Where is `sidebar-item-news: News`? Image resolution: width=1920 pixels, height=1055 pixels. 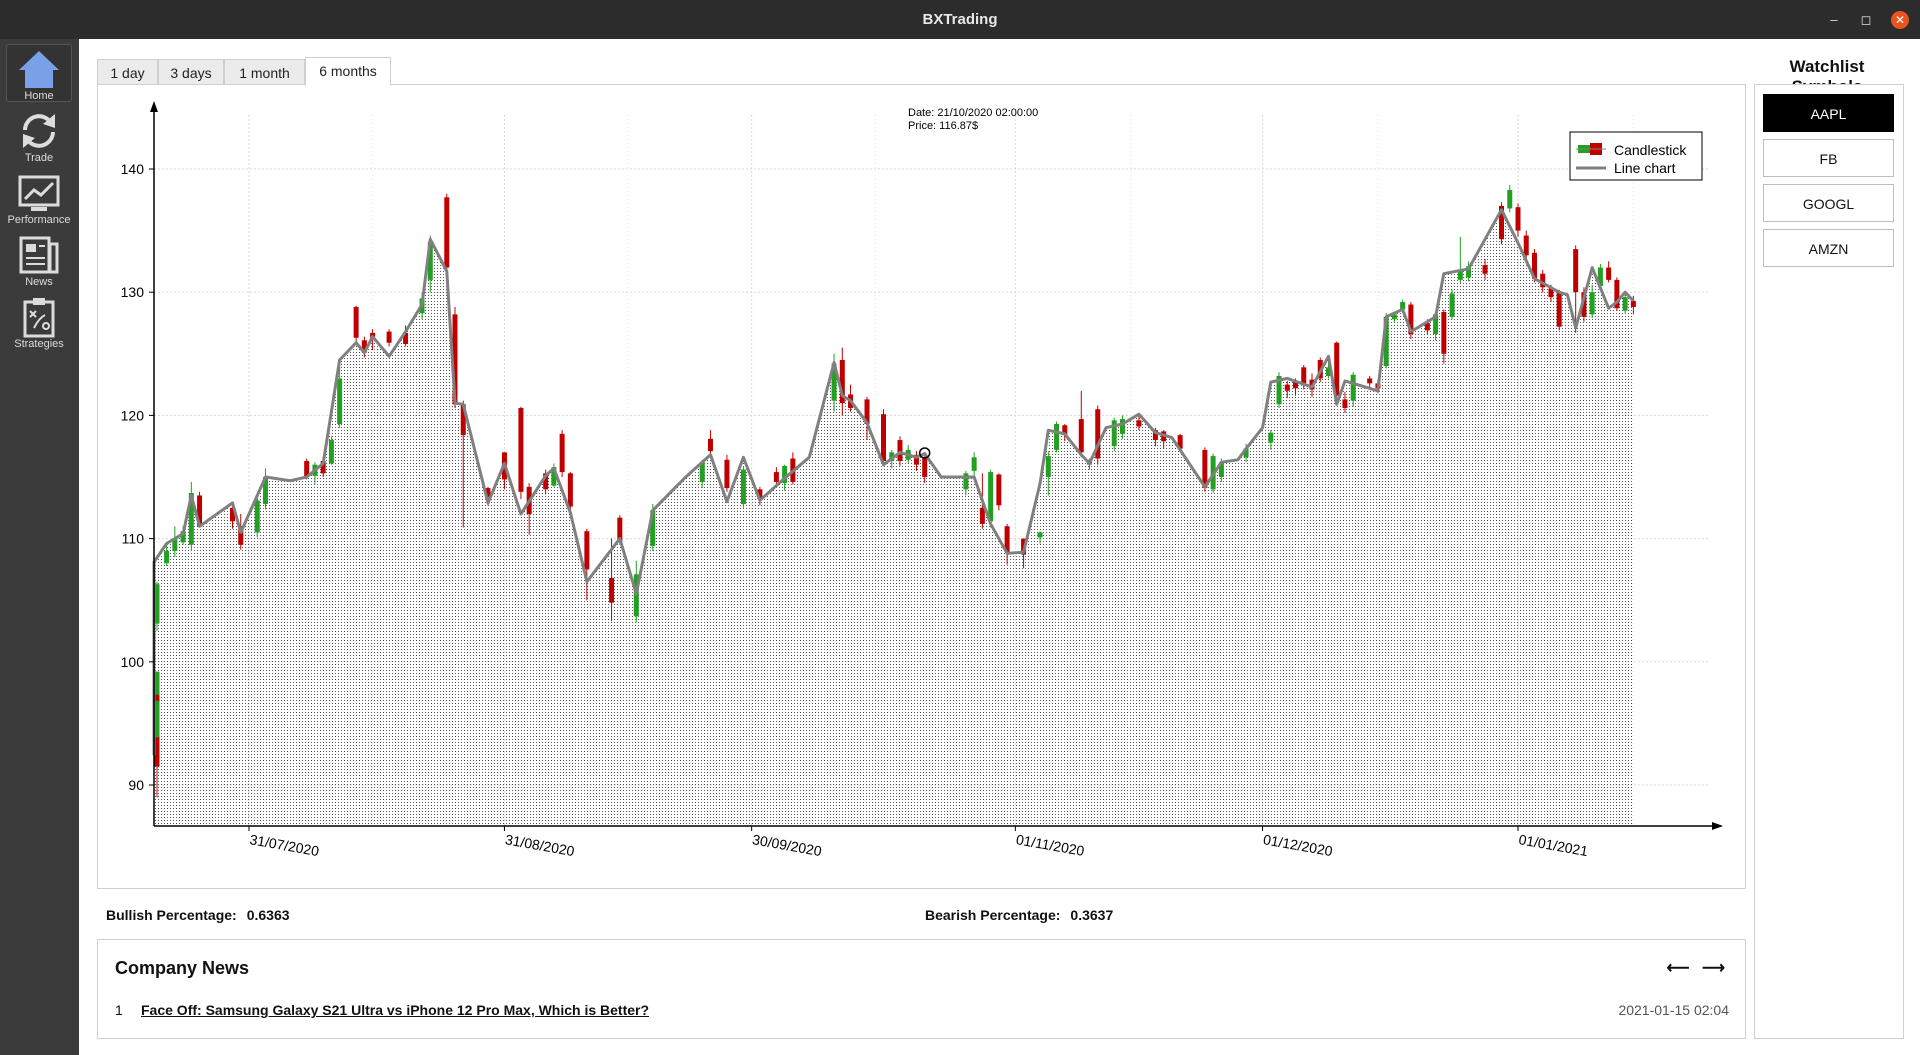
sidebar-item-news: News is located at coordinates (39, 259).